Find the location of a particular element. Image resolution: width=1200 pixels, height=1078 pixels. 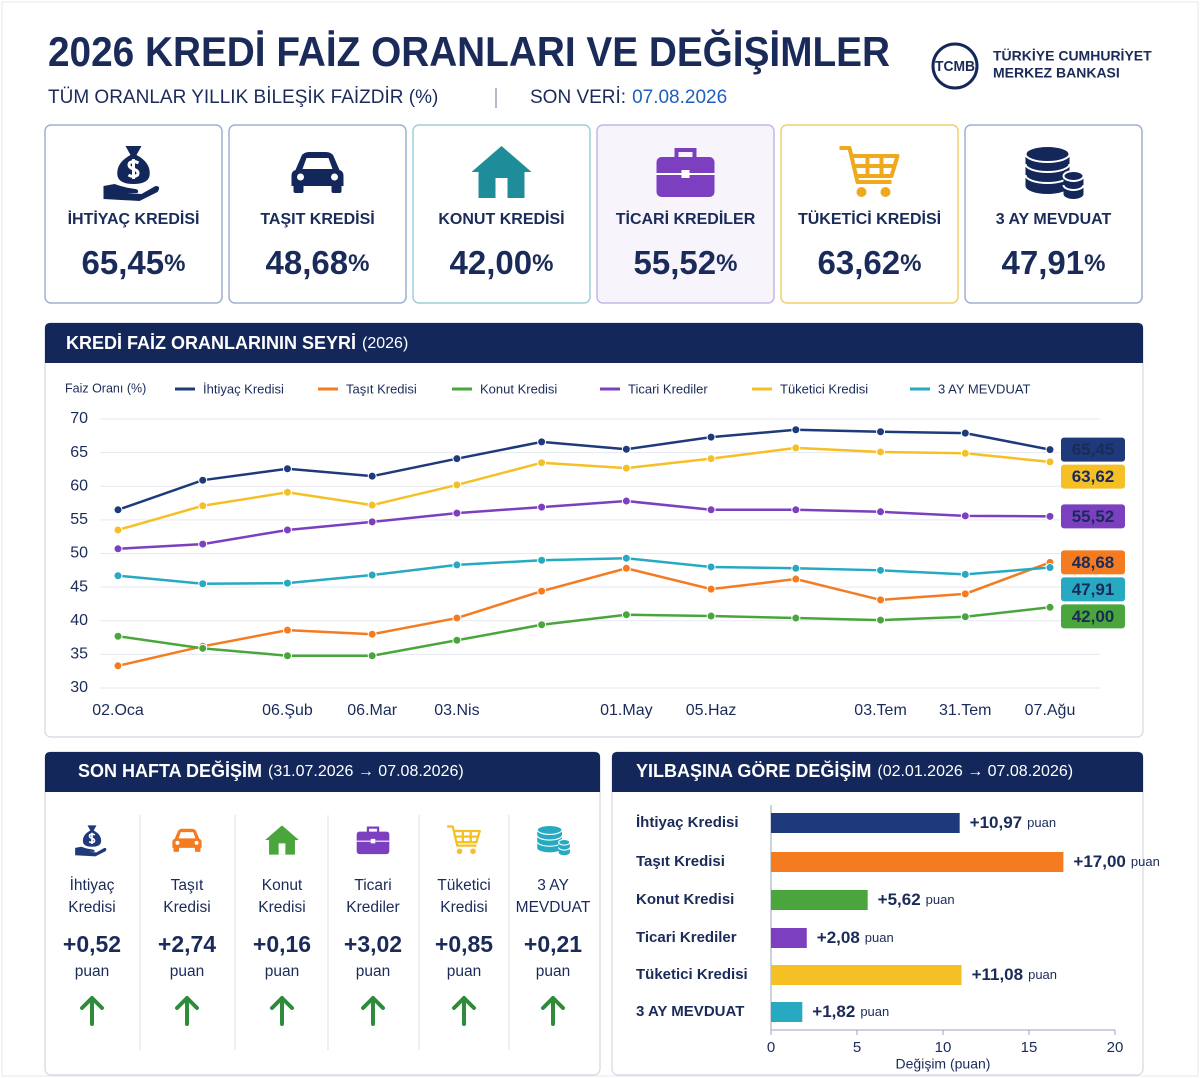

legend-label: Ticari Krediler is located at coordinates (668, 388).